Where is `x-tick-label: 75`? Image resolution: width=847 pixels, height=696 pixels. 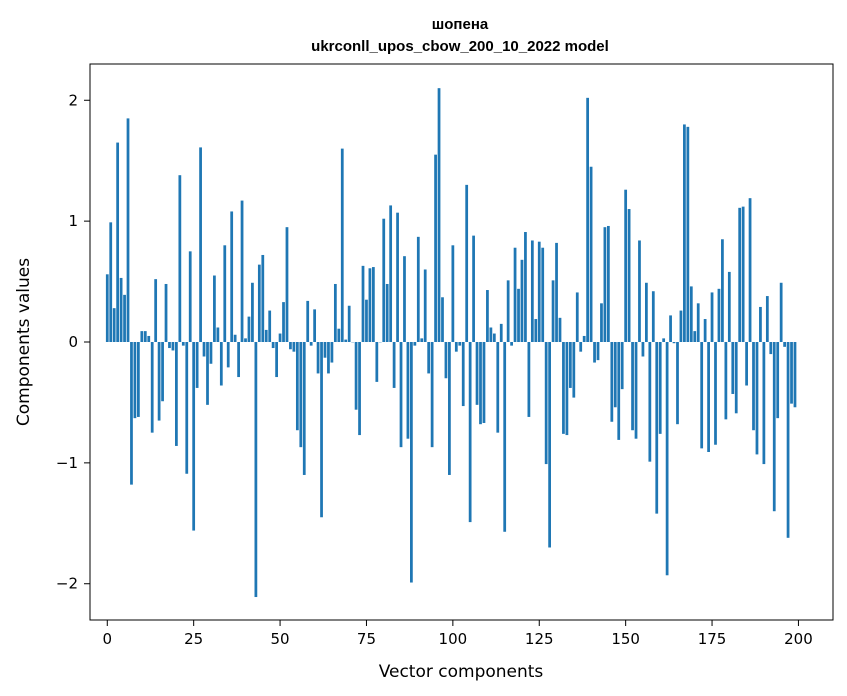 x-tick-label: 75 is located at coordinates (366, 639).